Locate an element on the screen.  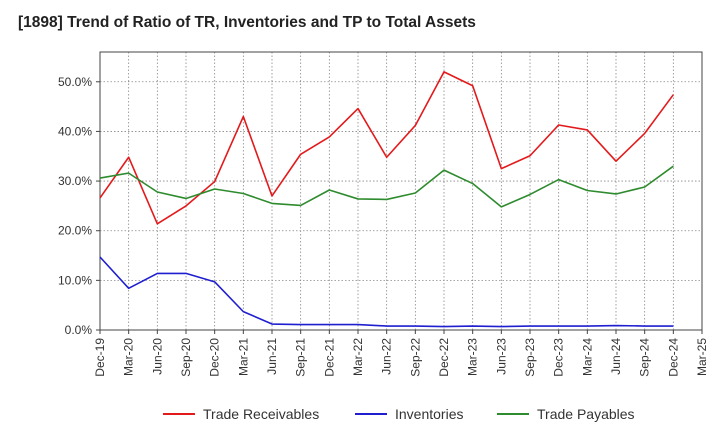
x-tick-label: Dec-19 is located at coordinates (100, 357).